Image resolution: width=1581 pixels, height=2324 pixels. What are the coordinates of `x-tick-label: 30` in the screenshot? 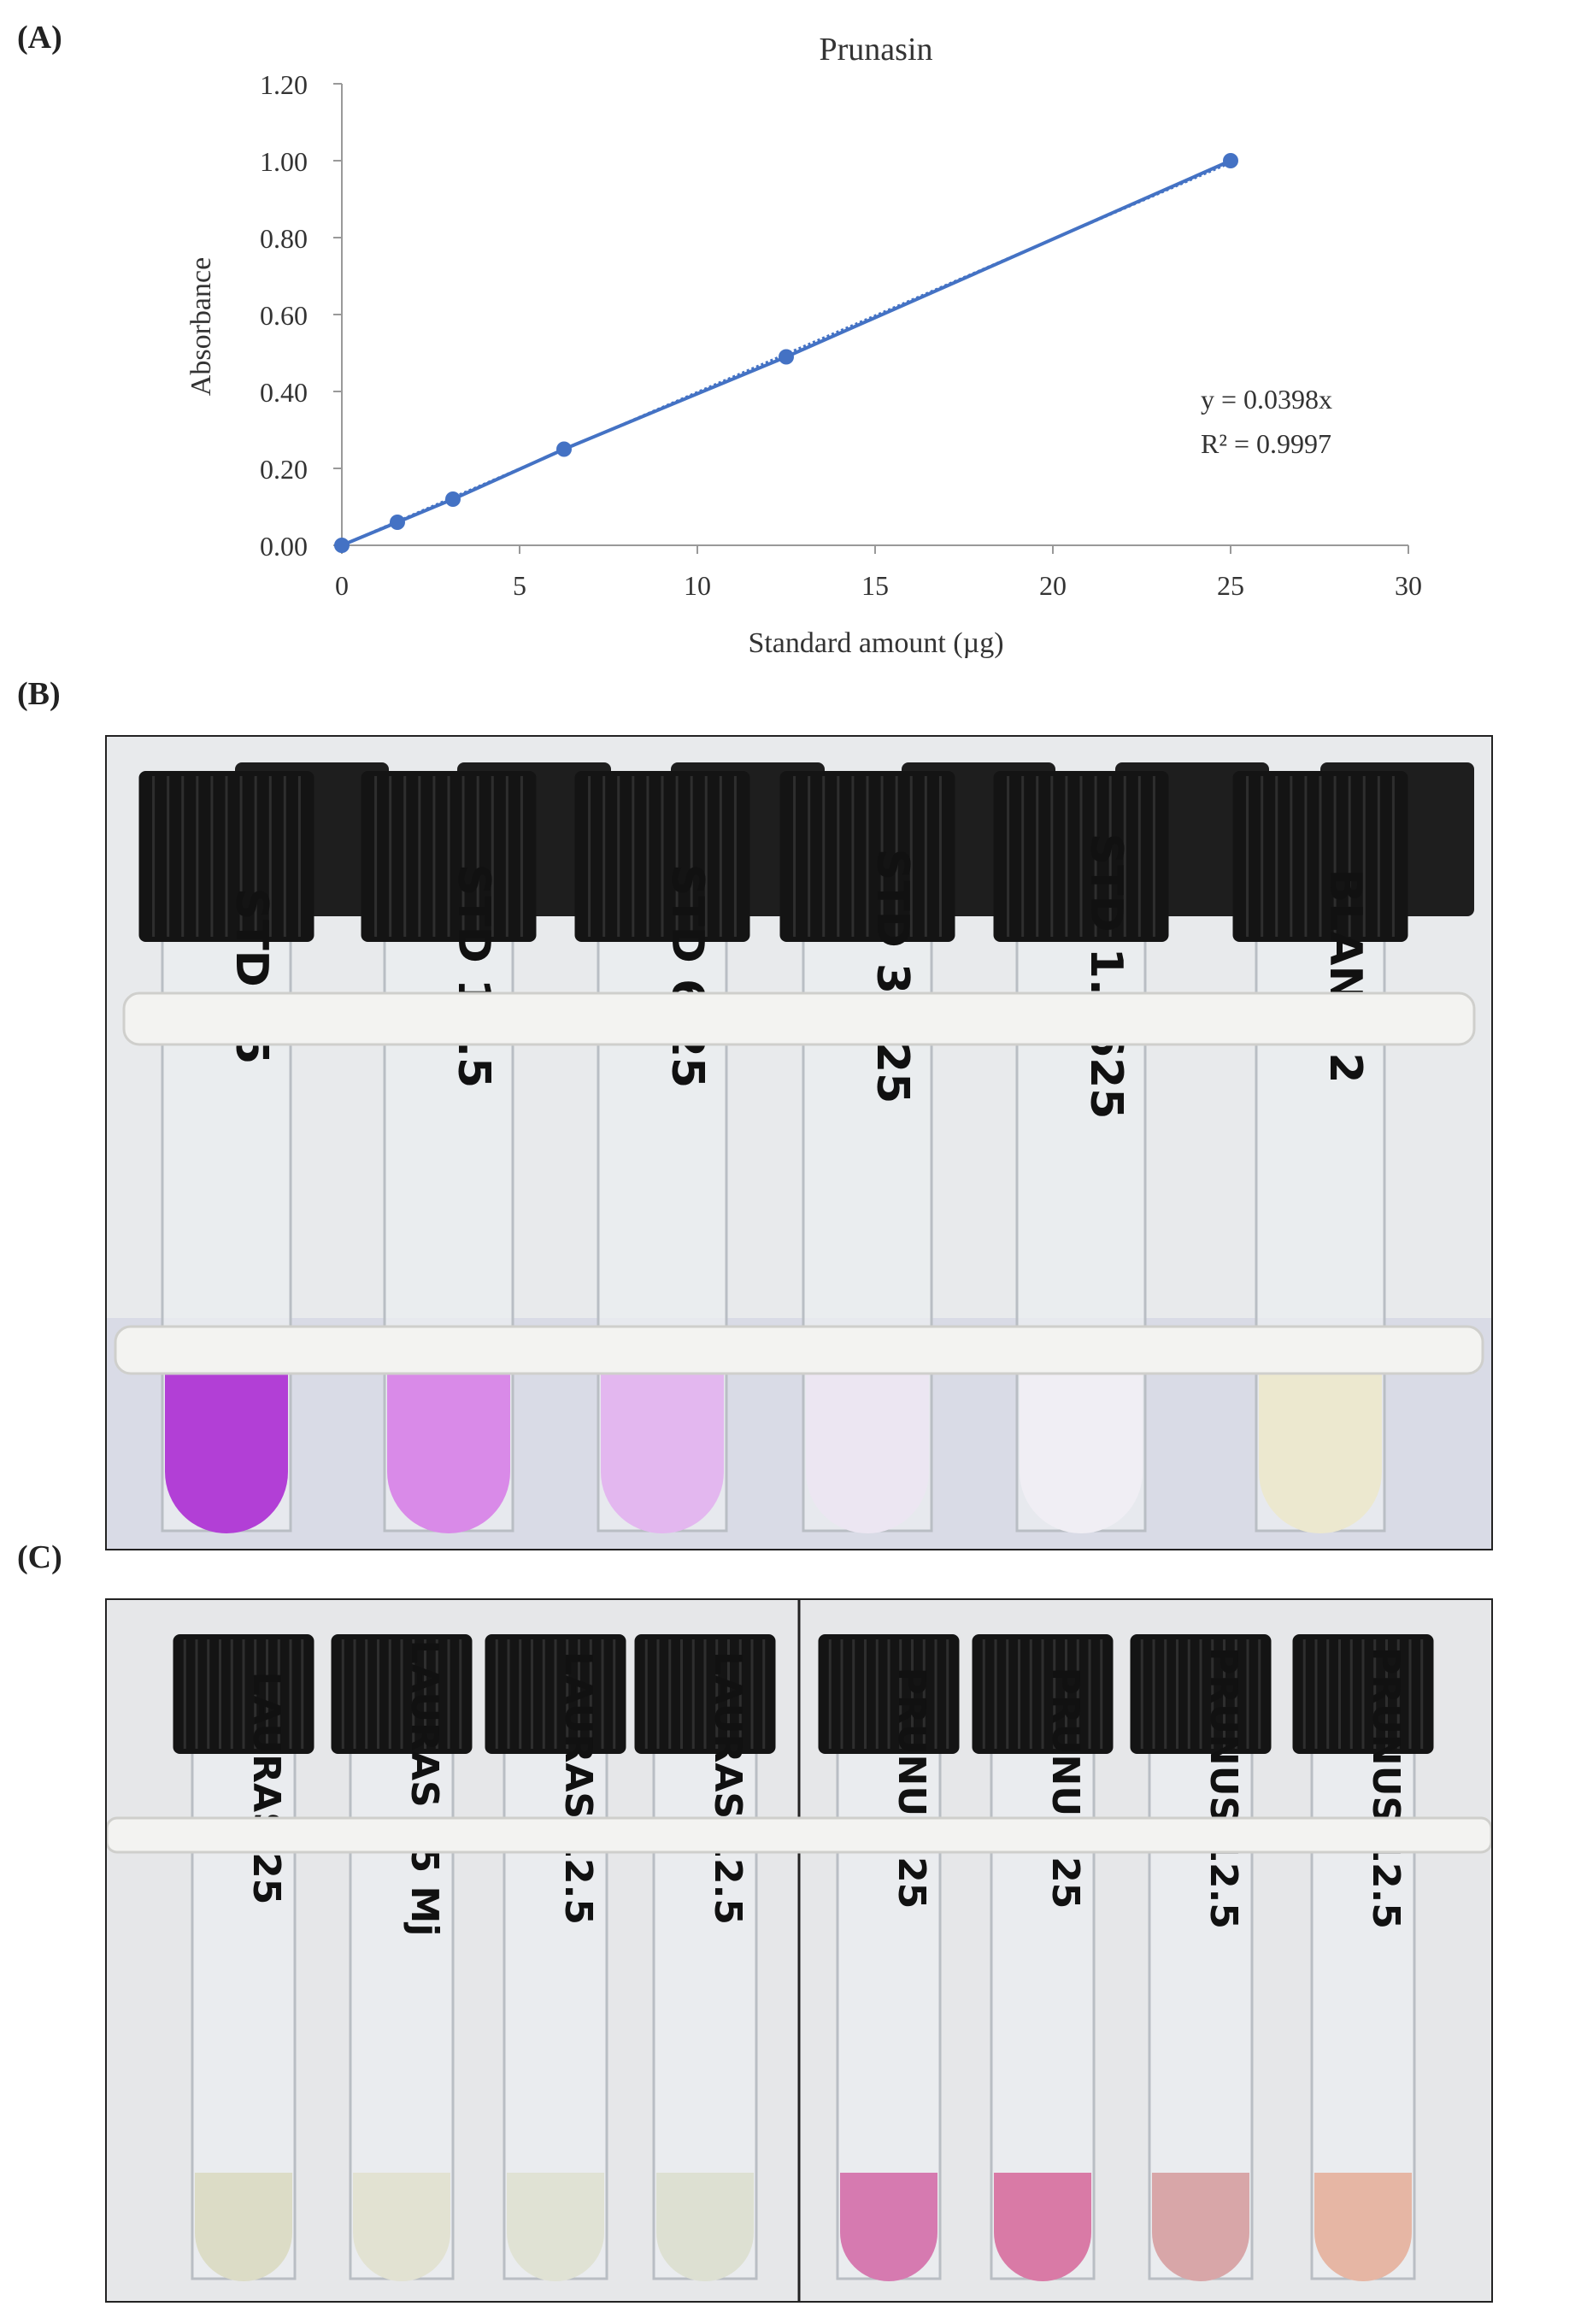 It's located at (1409, 585).